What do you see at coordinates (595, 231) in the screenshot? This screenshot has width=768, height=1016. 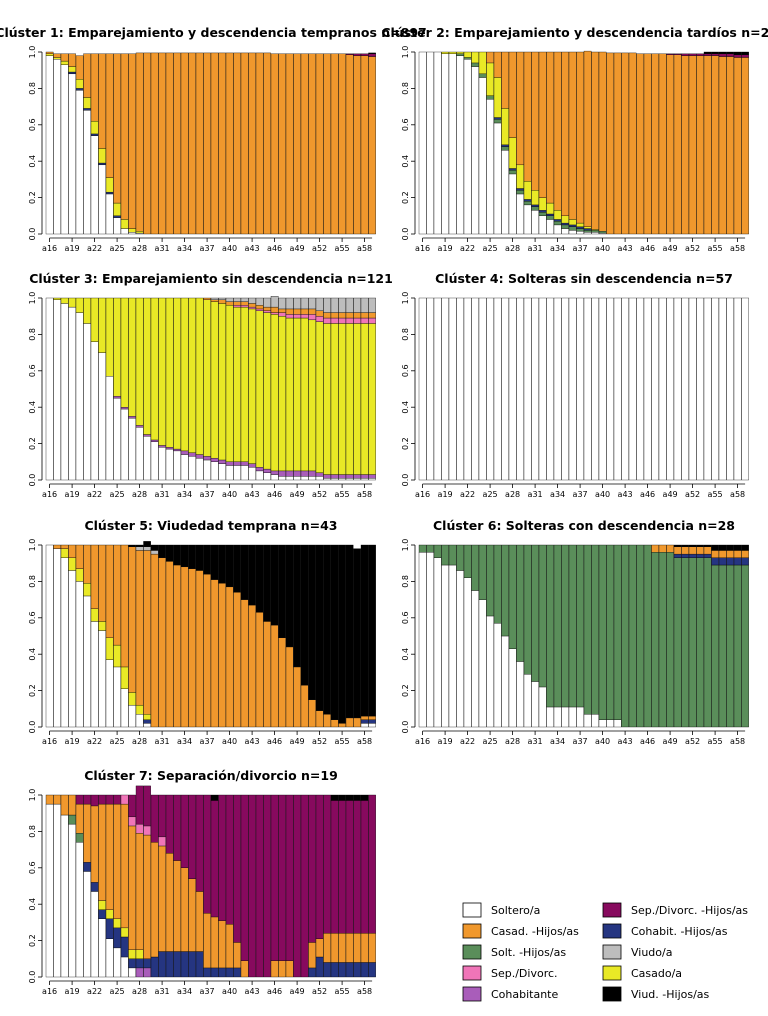 I see `bar-segment-solt_hijos-a39` at bounding box center [595, 231].